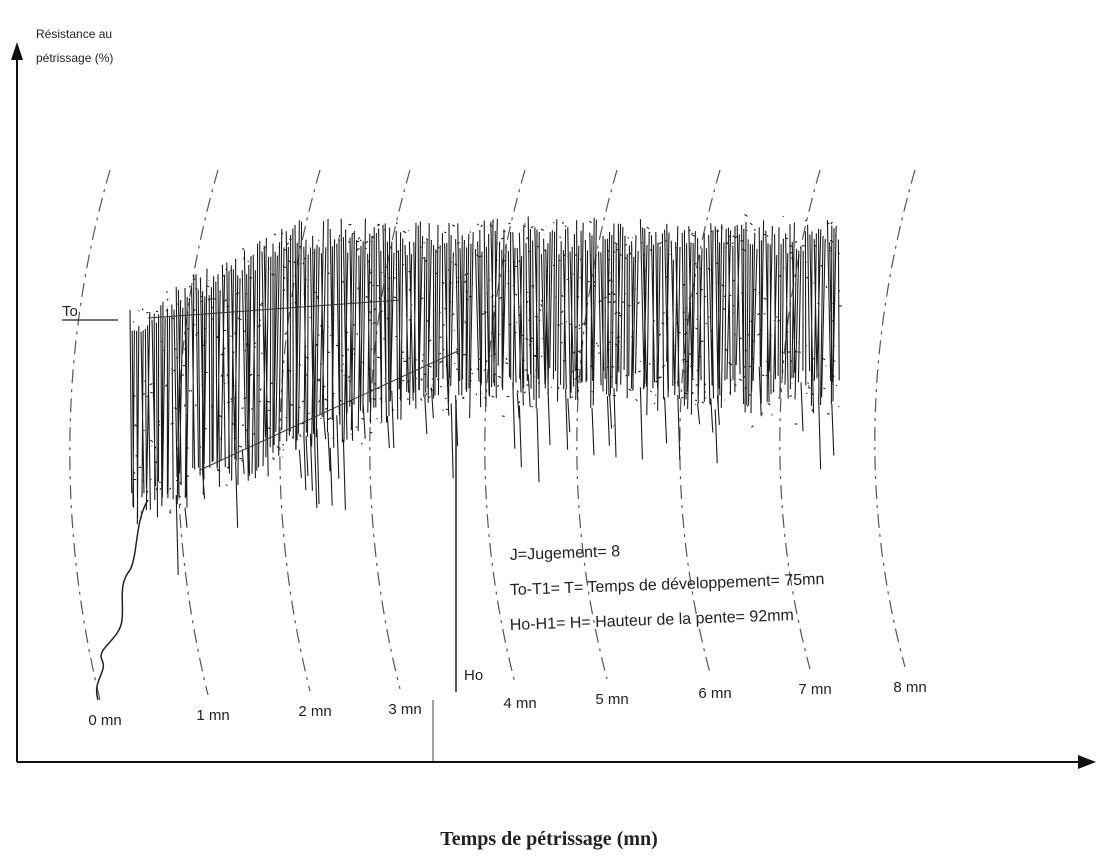 This screenshot has height=863, width=1098. I want to click on y-arrow, so click(17, 51).